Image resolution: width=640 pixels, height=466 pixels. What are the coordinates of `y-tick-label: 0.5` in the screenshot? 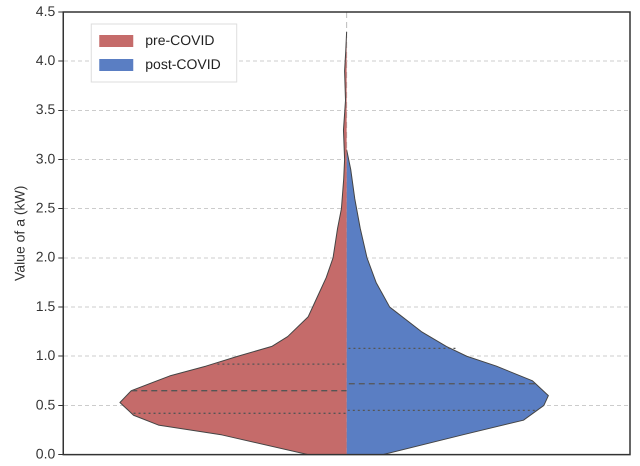 It's located at (46, 404).